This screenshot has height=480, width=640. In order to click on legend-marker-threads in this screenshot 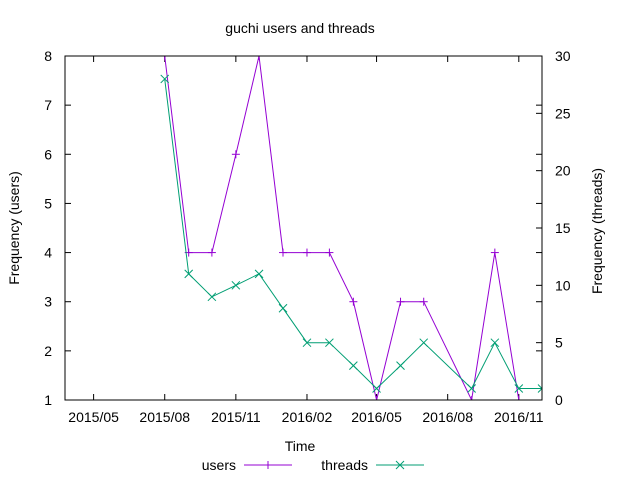, I will do `click(400, 465)`.